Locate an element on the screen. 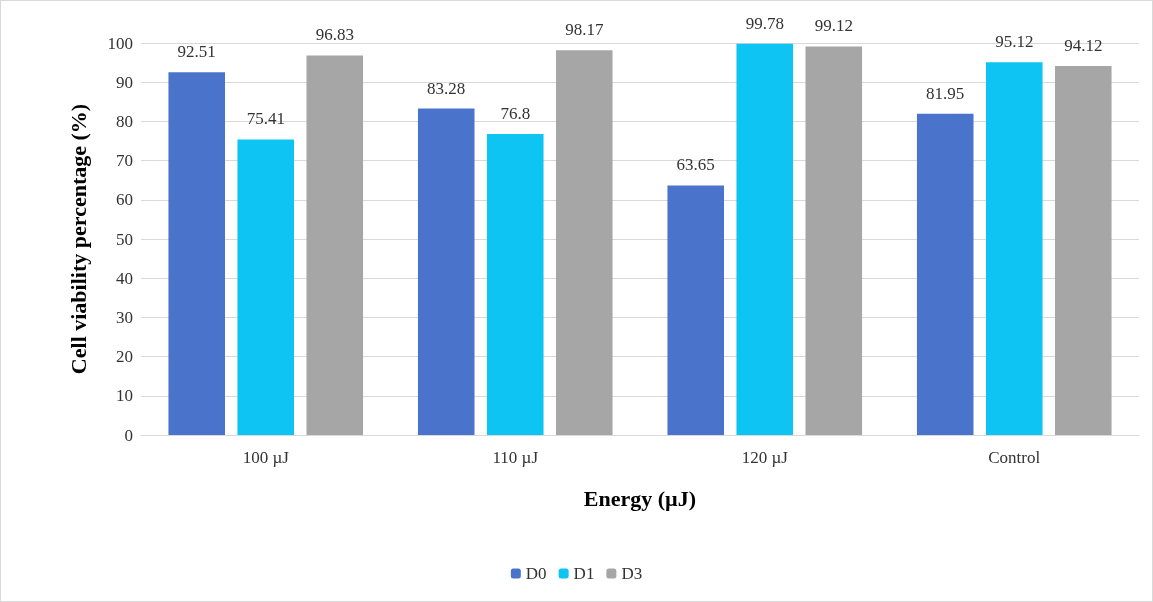 The image size is (1153, 602). data-label: 99.12 is located at coordinates (833, 26).